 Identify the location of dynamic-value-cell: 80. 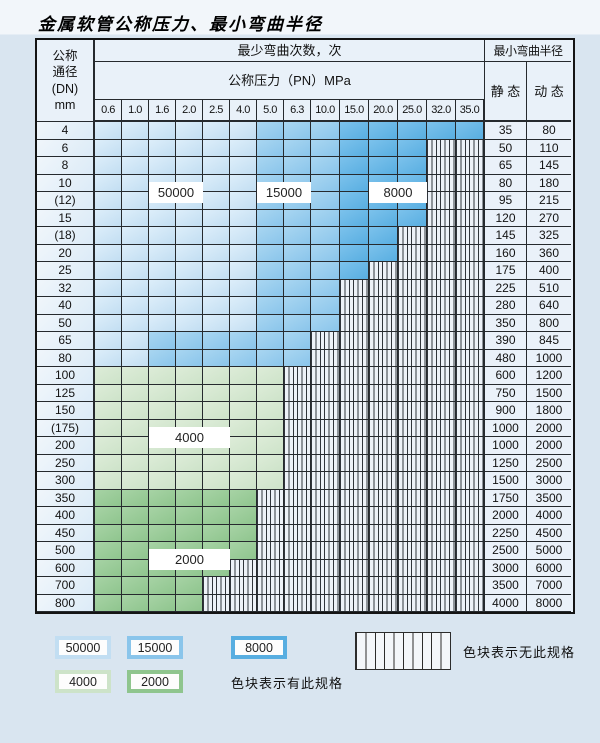
(549, 131).